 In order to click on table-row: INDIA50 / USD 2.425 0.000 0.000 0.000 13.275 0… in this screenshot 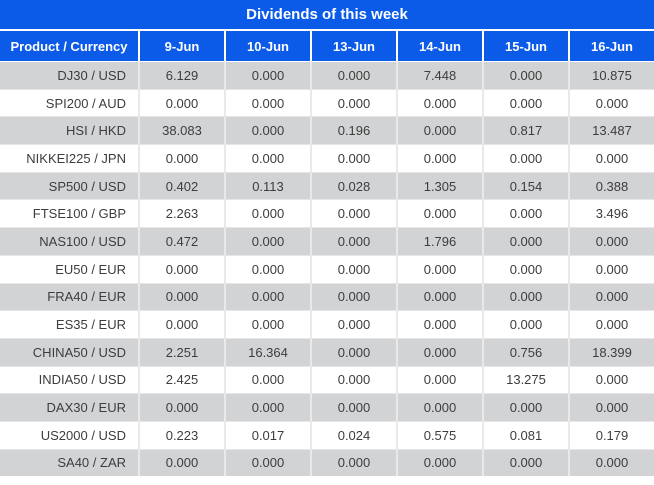, I will do `click(327, 379)`.